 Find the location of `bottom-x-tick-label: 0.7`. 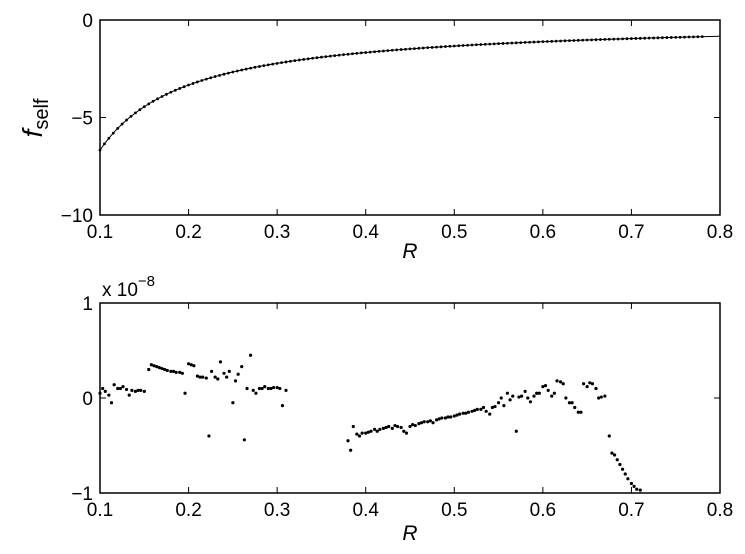

bottom-x-tick-label: 0.7 is located at coordinates (631, 510).